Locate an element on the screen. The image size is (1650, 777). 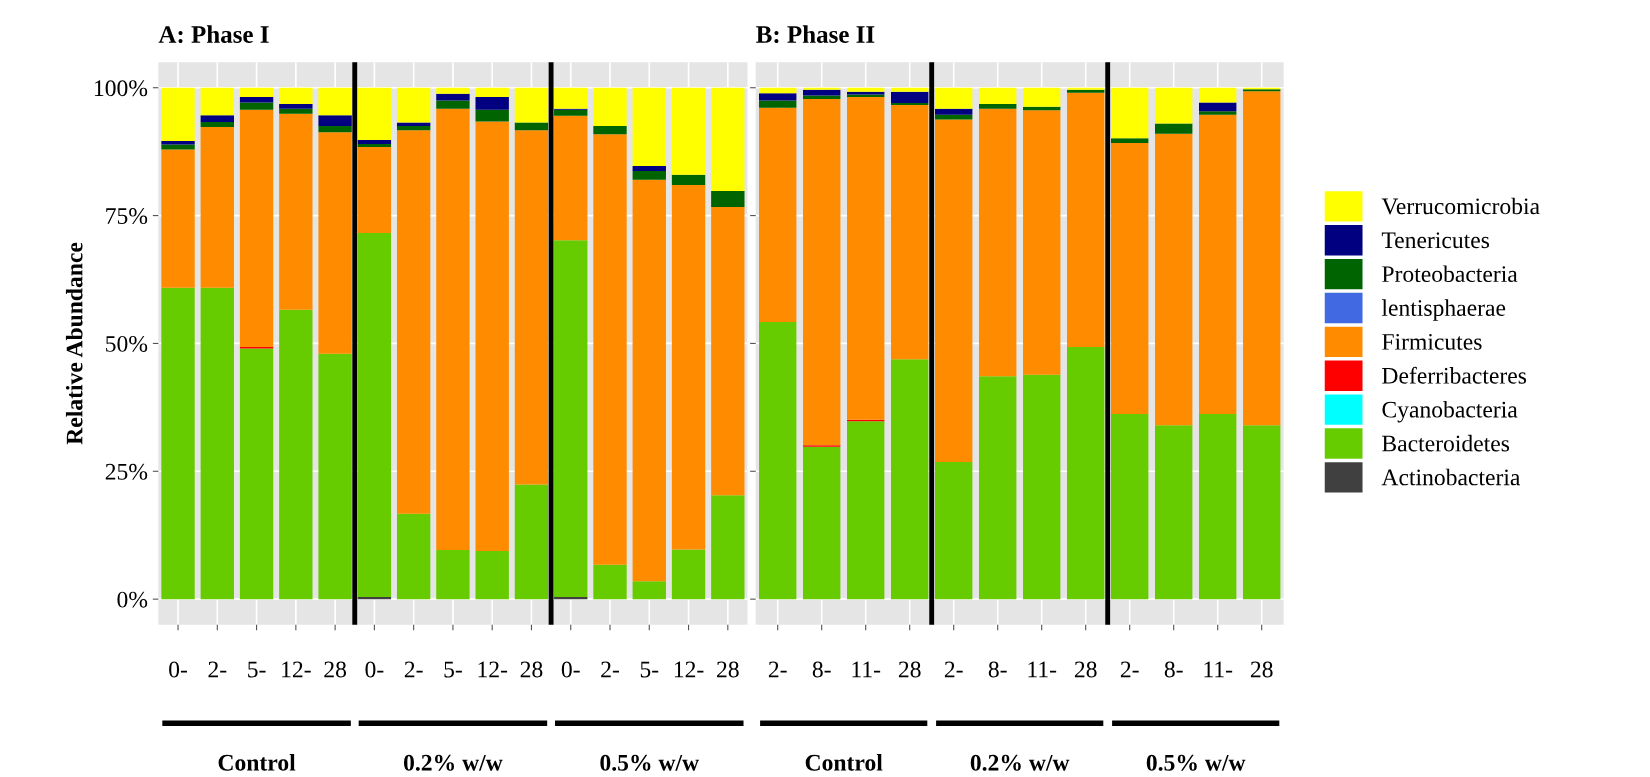
chart-title: A: Phase I is located at coordinates (213, 34).